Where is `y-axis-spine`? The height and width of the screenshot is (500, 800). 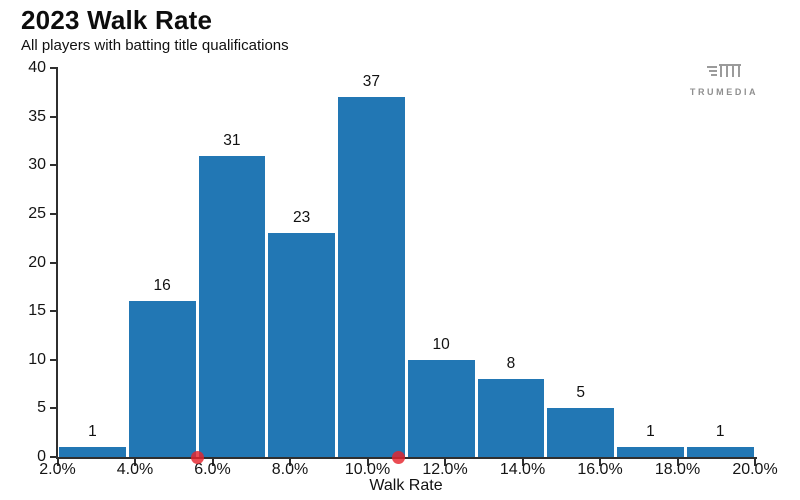
y-axis-spine is located at coordinates (57, 263).